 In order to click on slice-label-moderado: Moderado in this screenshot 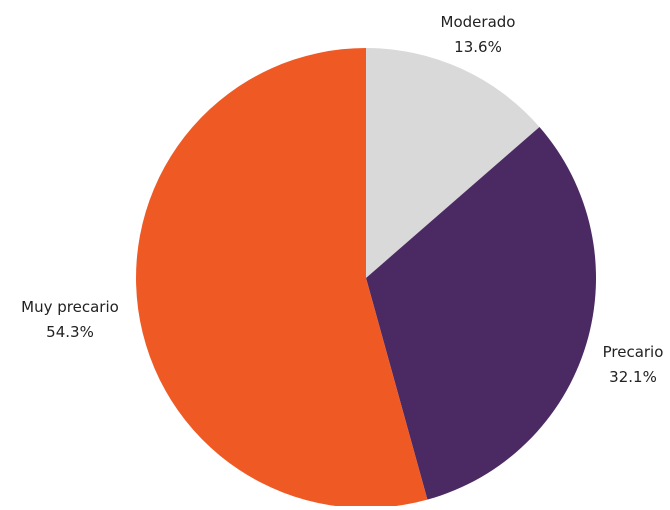, I will do `click(478, 22)`.